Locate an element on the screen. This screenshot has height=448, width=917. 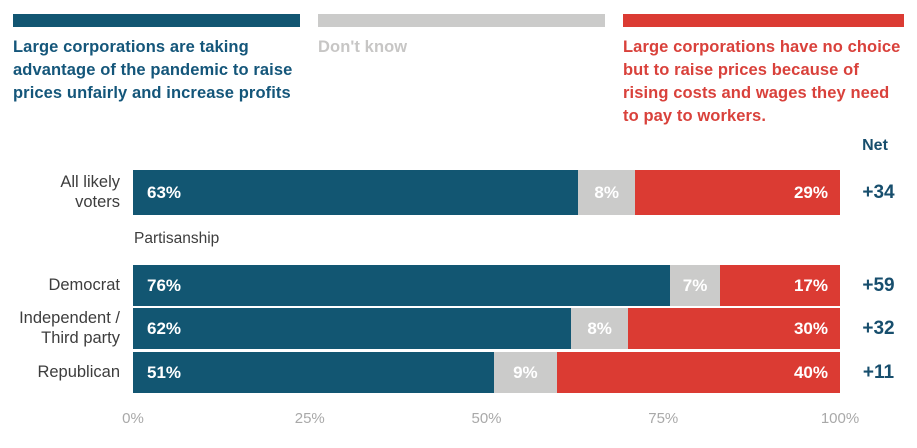
legend-swatch-dont-know is located at coordinates (461, 20).